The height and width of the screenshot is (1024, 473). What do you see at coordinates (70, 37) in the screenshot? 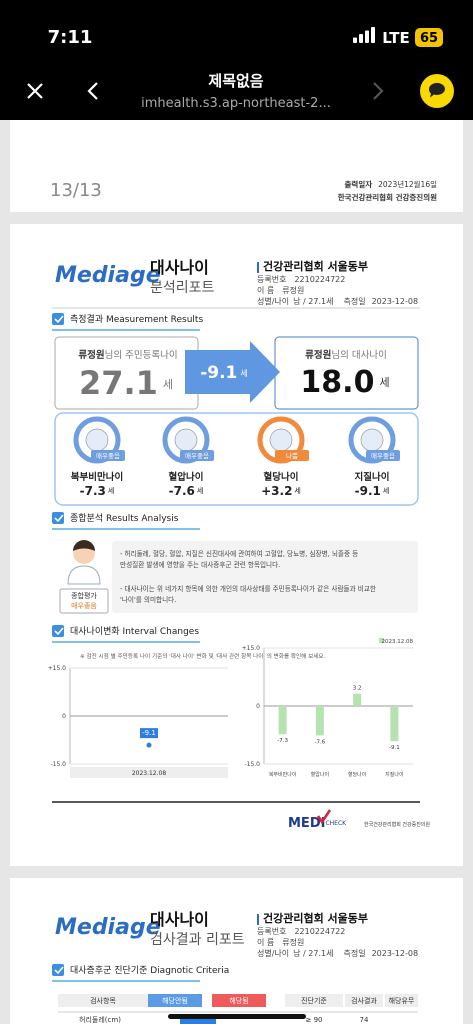
I see `clock: 7:11` at bounding box center [70, 37].